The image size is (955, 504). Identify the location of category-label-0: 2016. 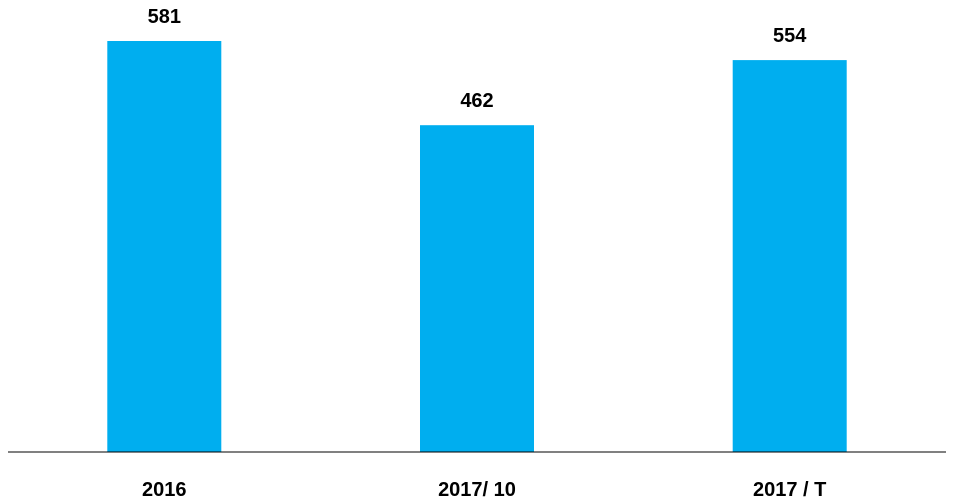
(164, 490).